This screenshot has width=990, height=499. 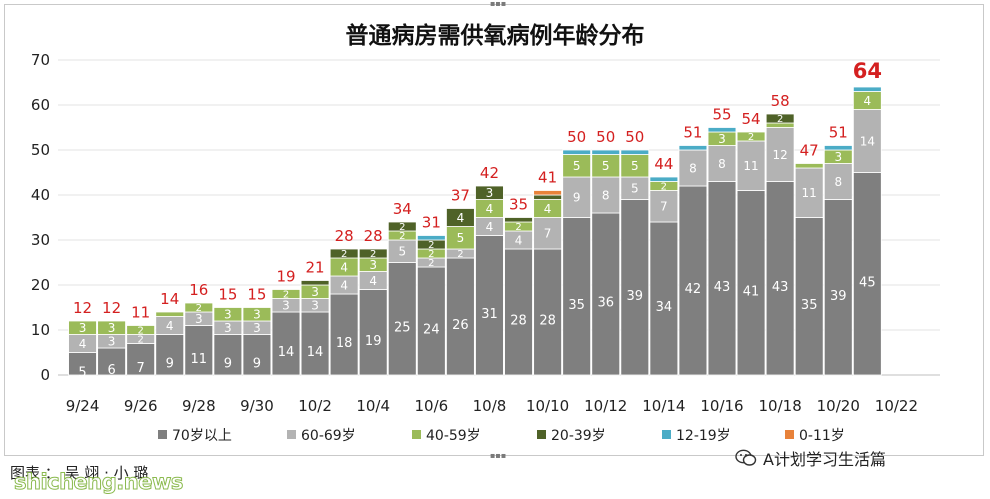 What do you see at coordinates (45, 375) in the screenshot?
I see `y-tick-label: 0` at bounding box center [45, 375].